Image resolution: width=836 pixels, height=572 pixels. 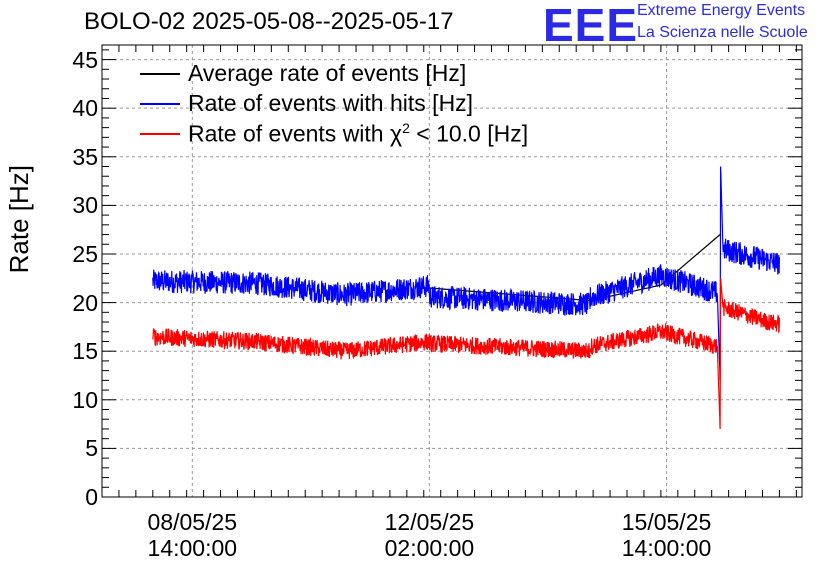 What do you see at coordinates (85, 302) in the screenshot?
I see `y-tick-label: 20` at bounding box center [85, 302].